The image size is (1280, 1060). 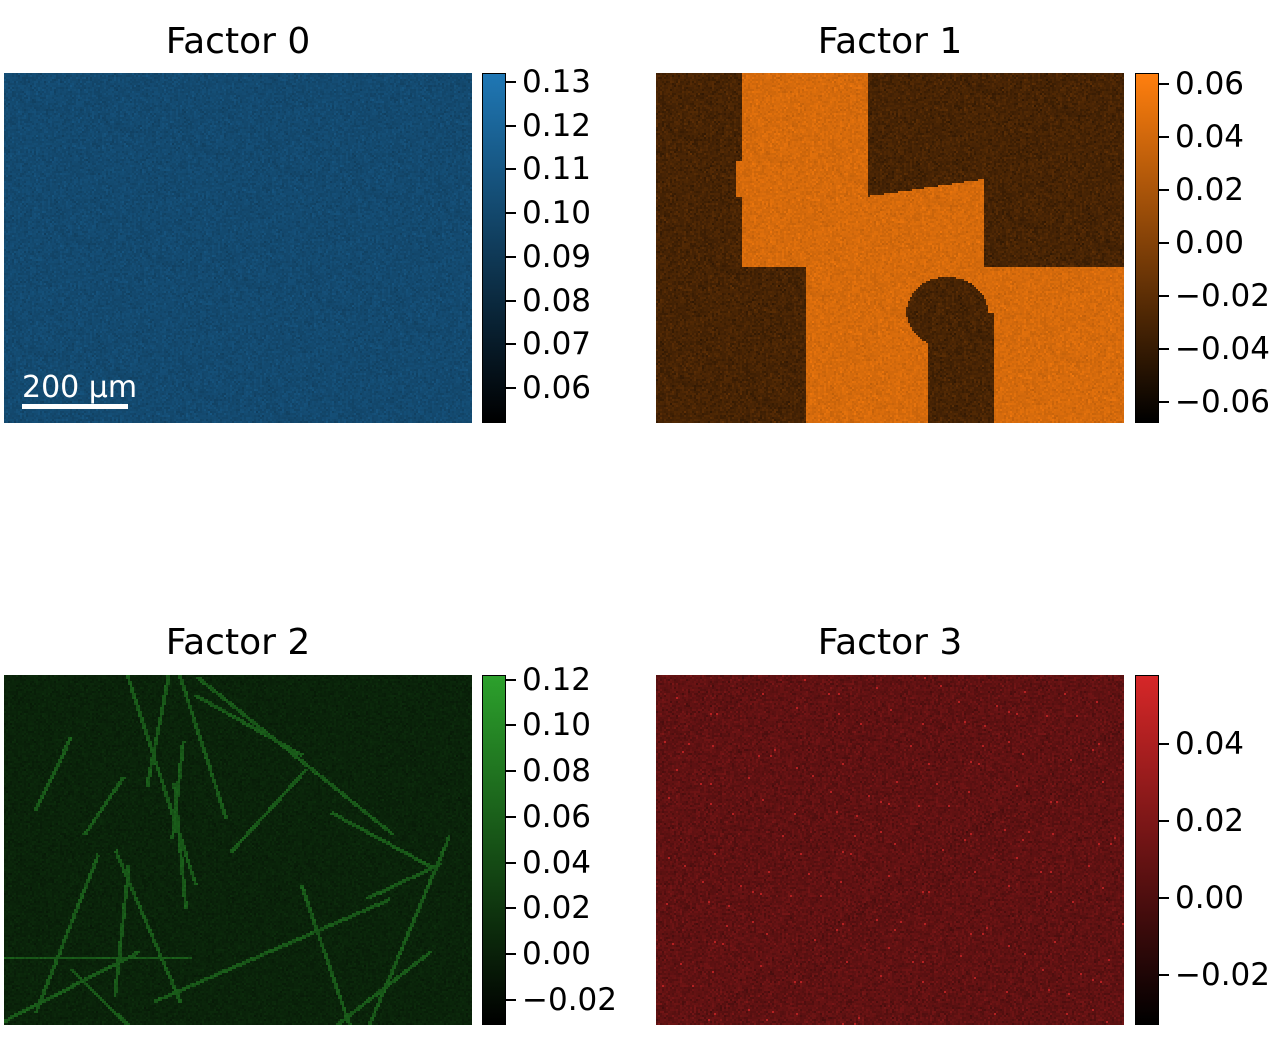 What do you see at coordinates (238, 850) in the screenshot?
I see `factor-2-map` at bounding box center [238, 850].